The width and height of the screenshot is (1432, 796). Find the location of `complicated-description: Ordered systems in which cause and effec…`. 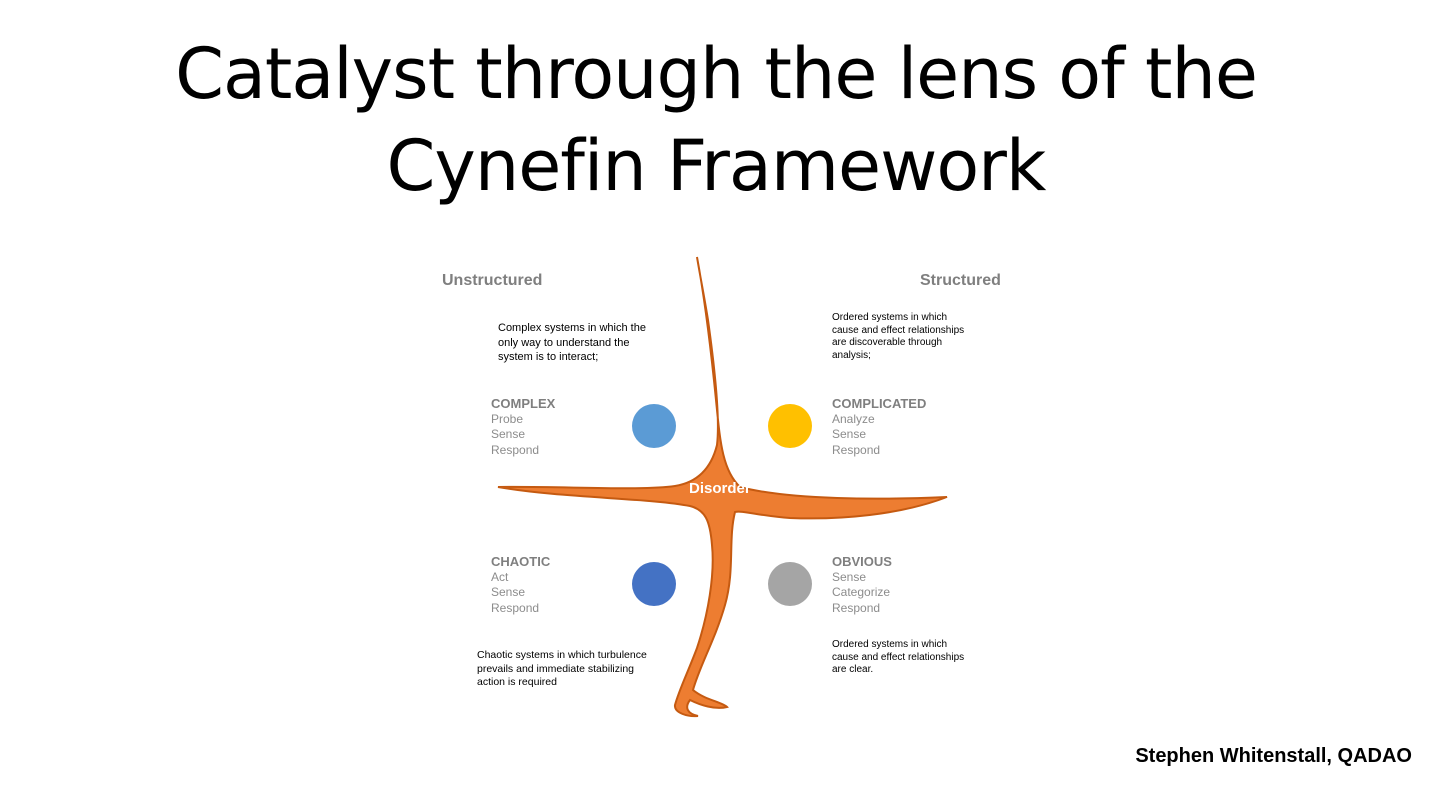

complicated-description: Ordered systems in which cause and effec… is located at coordinates (898, 337).